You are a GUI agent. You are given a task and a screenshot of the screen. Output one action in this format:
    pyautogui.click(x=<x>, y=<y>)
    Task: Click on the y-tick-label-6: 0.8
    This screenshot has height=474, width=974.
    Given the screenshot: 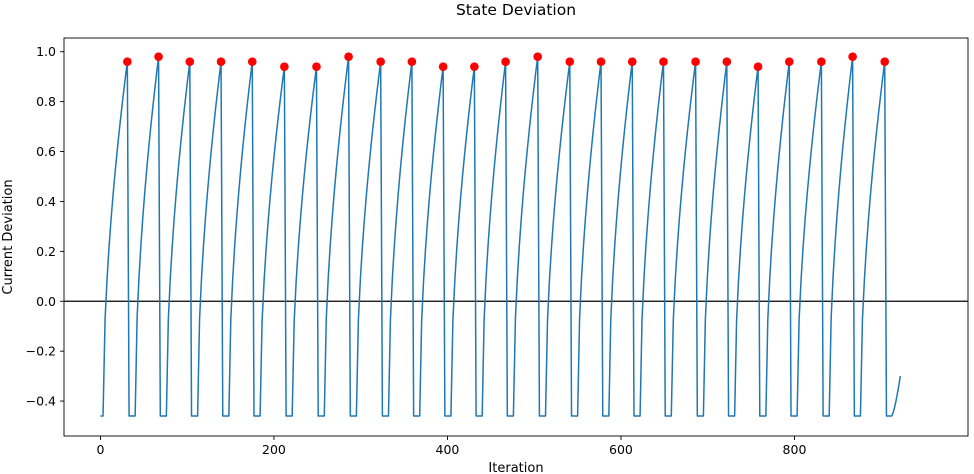 What is the action you would take?
    pyautogui.click(x=46, y=101)
    